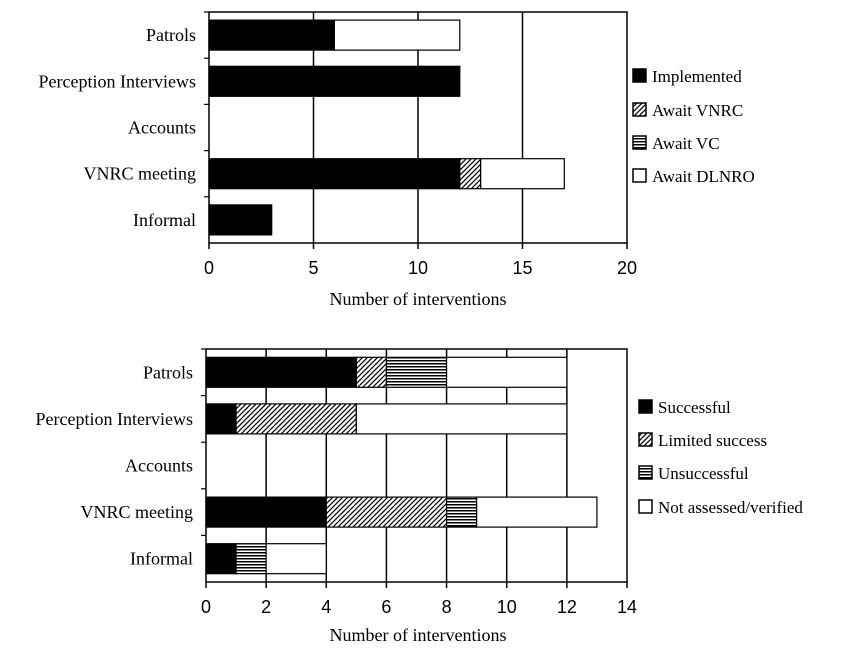 This screenshot has height=650, width=841. Describe the element at coordinates (645, 506) in the screenshot. I see `legend-swatch-not-assessed-verified` at that location.